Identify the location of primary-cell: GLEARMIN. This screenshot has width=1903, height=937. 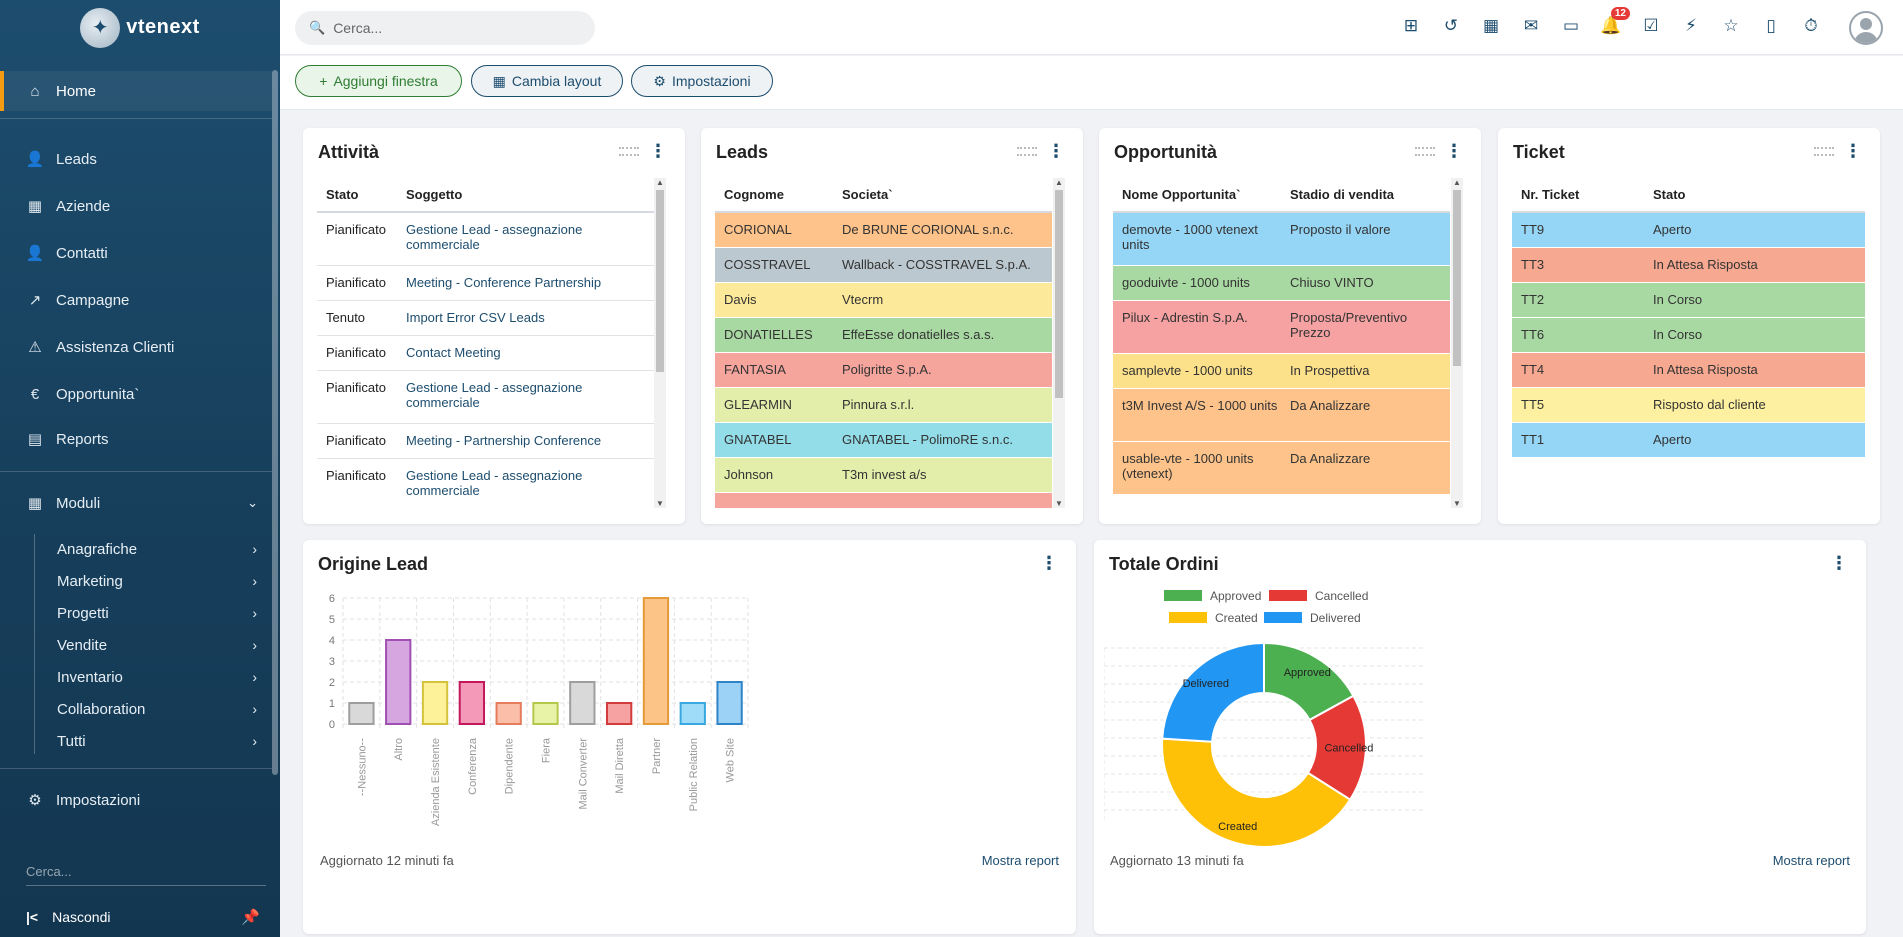
(758, 404).